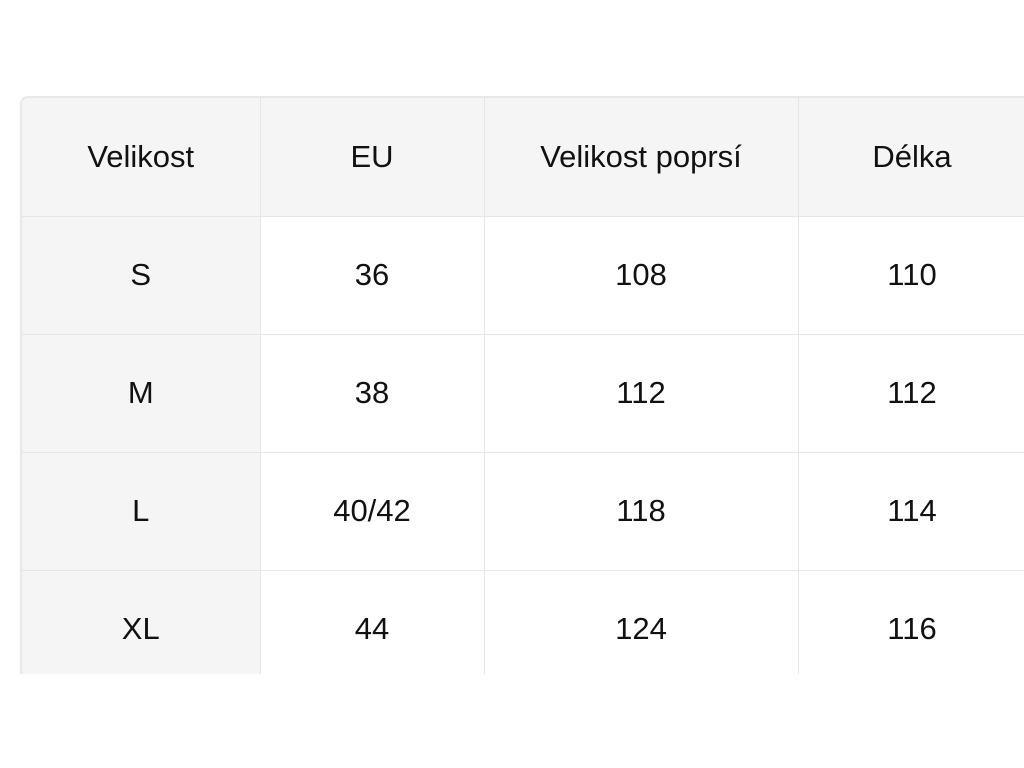 This screenshot has height=768, width=1024. What do you see at coordinates (141, 393) in the screenshot?
I see `size-cell: M` at bounding box center [141, 393].